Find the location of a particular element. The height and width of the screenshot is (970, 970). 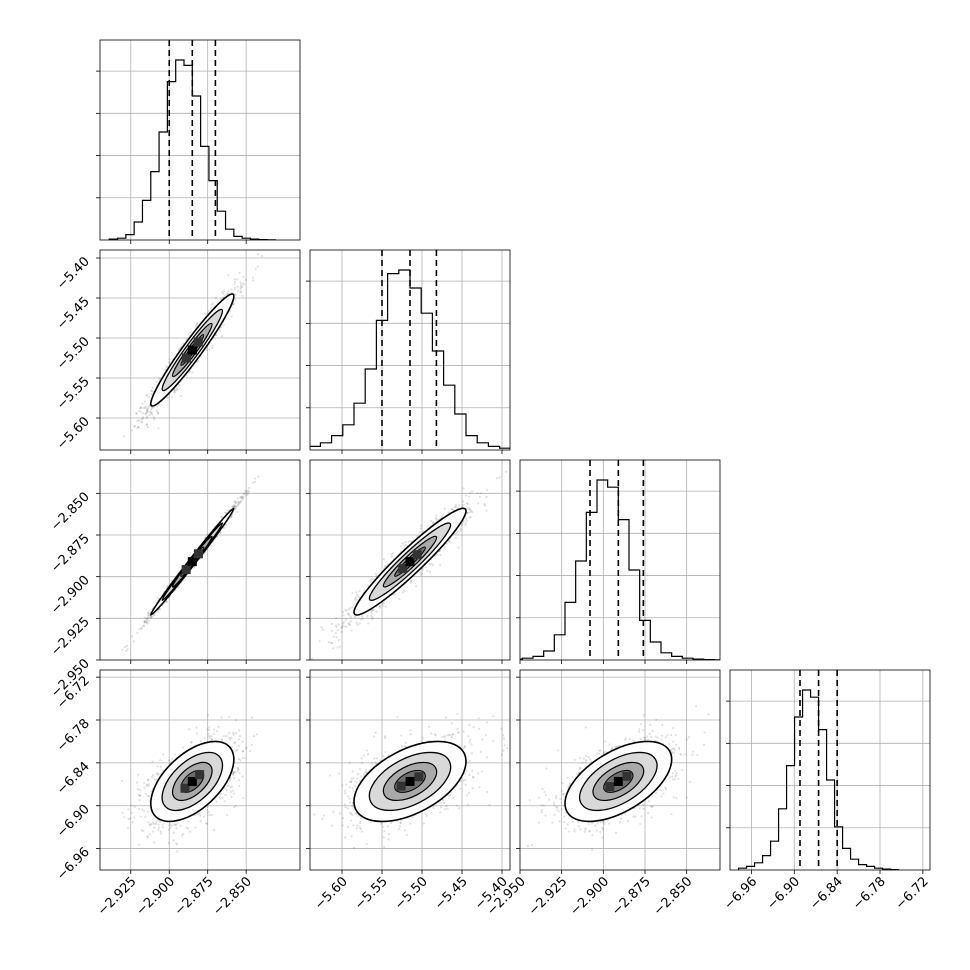

axes-frame is located at coordinates (410, 350).